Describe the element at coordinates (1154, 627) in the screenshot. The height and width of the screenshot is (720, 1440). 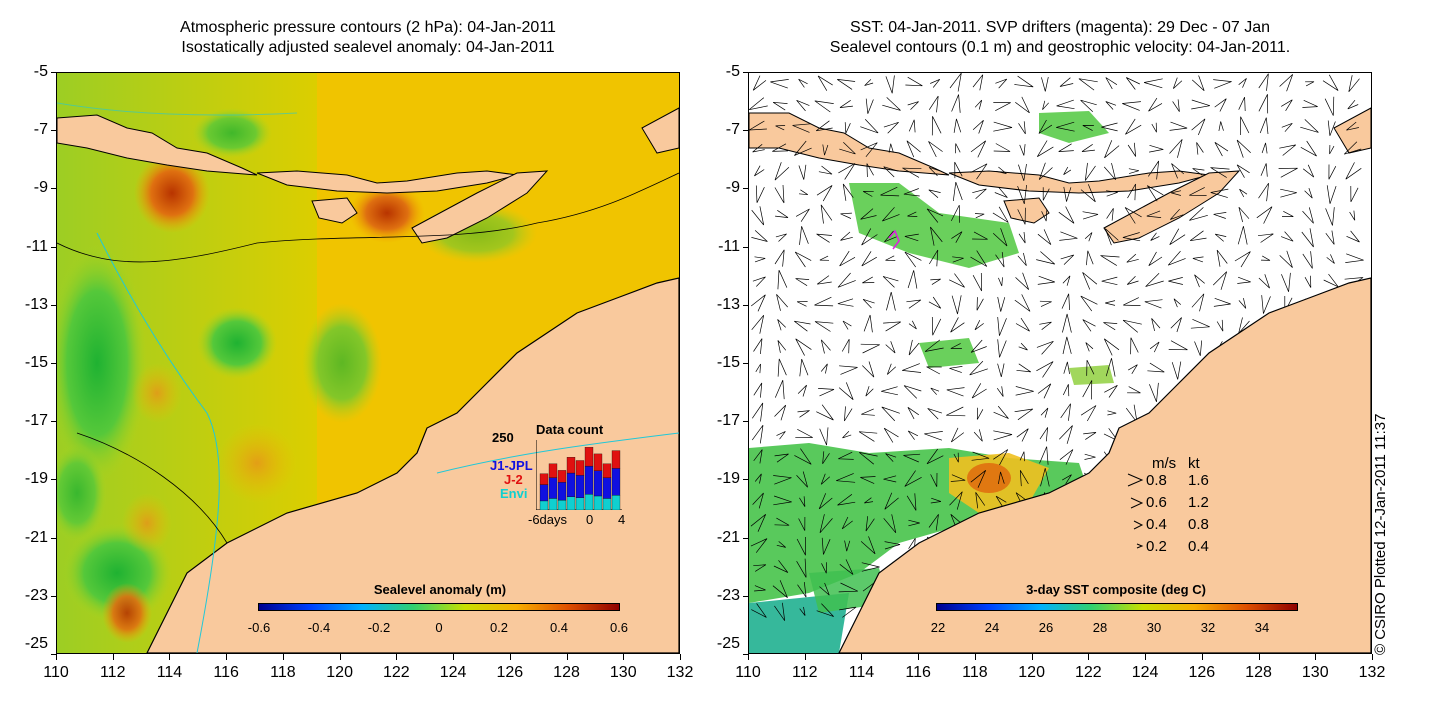
I see `right-cbar-label-4: 30` at that location.